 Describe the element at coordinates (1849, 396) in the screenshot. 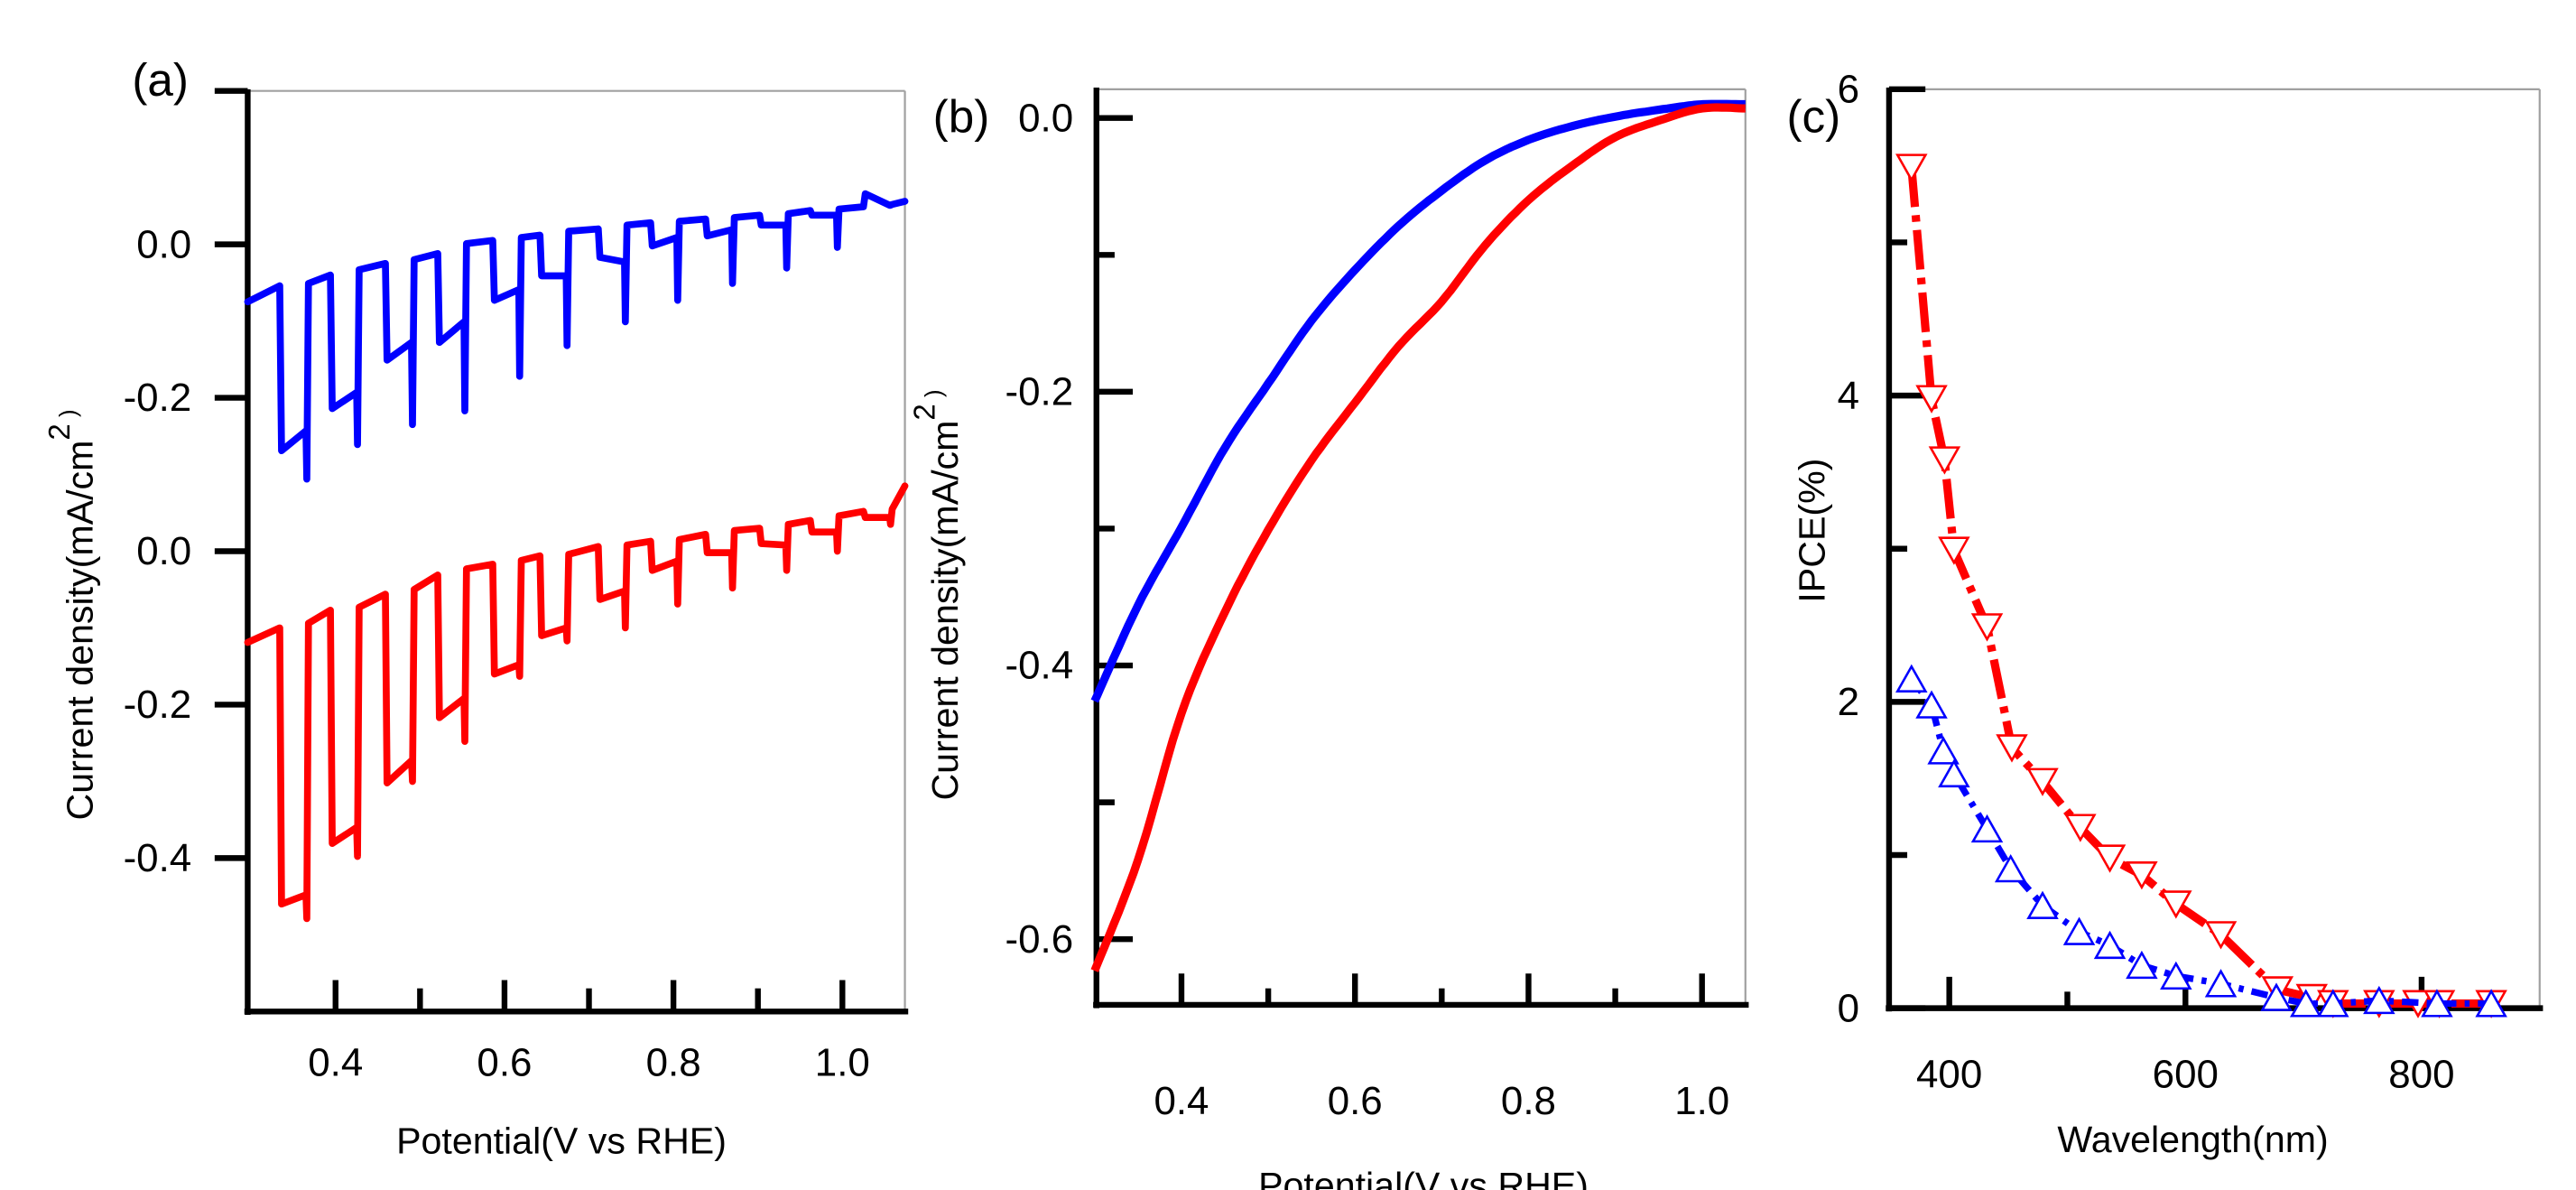

I see `y-tick-label: 4` at that location.